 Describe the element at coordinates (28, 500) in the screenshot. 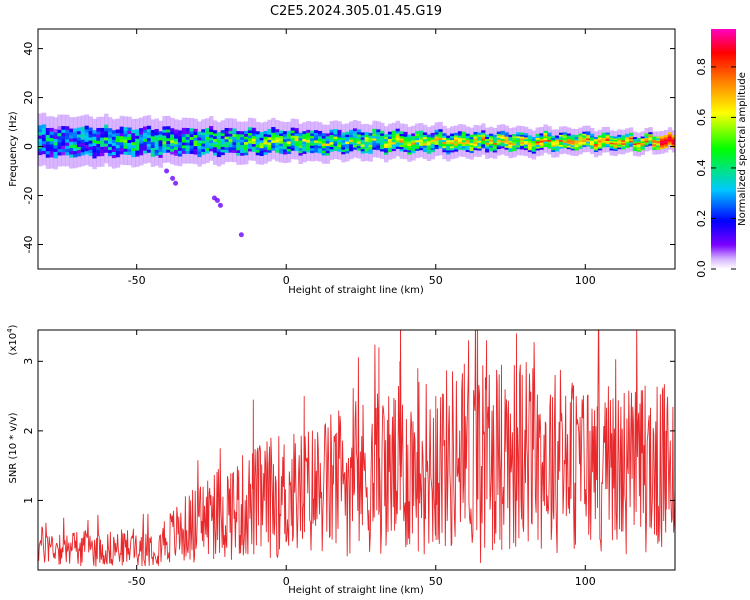

I see `snr-y-tick-label: 1` at that location.